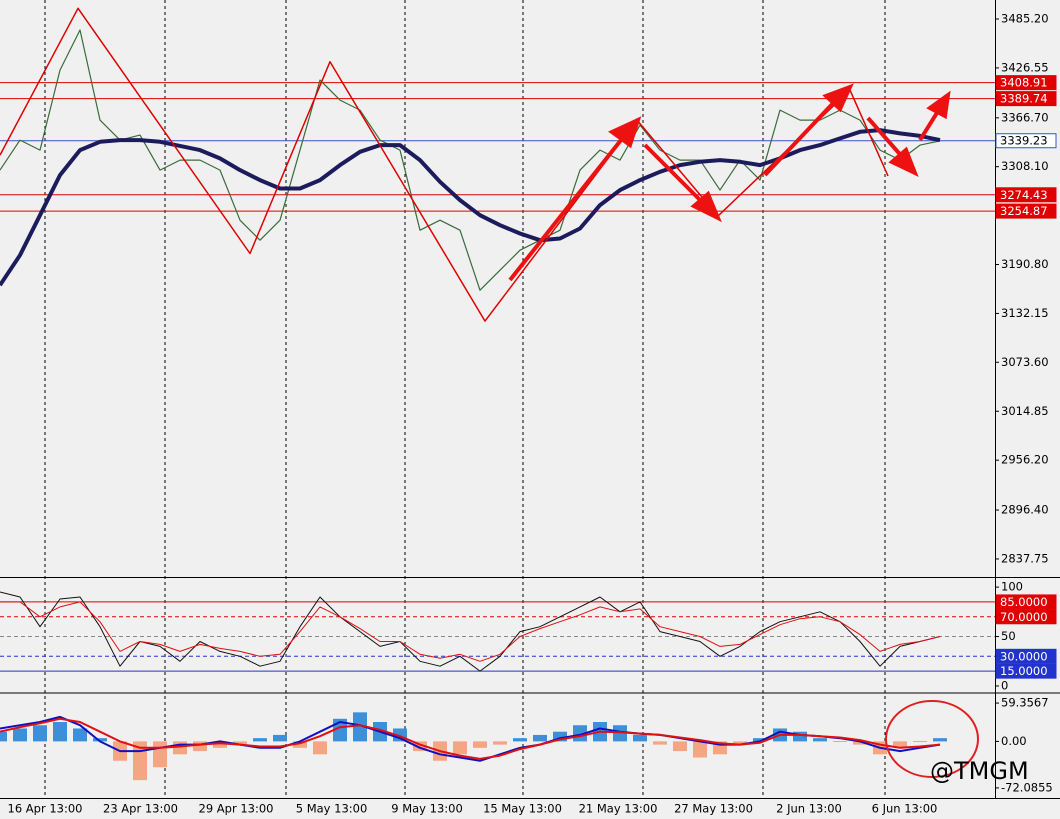  I want to click on y-tick-label: 3308.10, so click(1025, 166).